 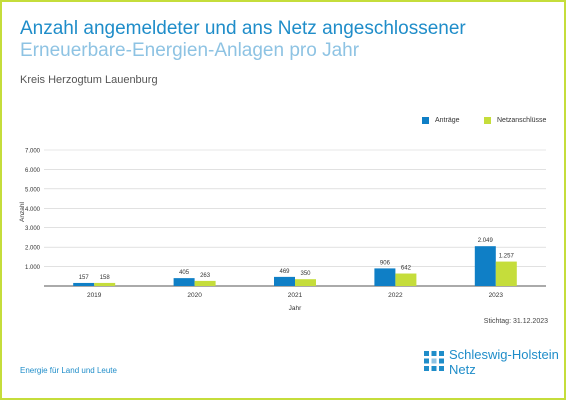 I want to click on data-label: 2.049, so click(x=486, y=241).